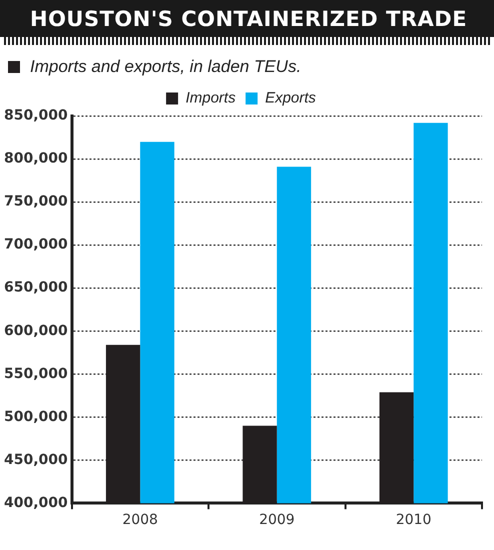  Describe the element at coordinates (36, 116) in the screenshot. I see `y-tick-label: 850,000` at that location.